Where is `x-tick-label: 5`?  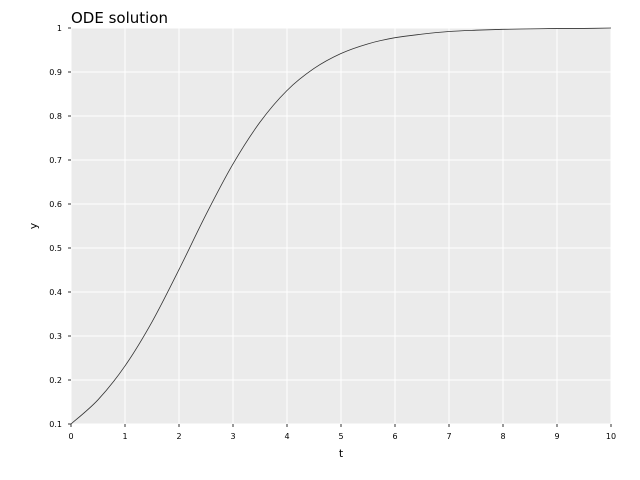
x-tick-label: 5 is located at coordinates (340, 436).